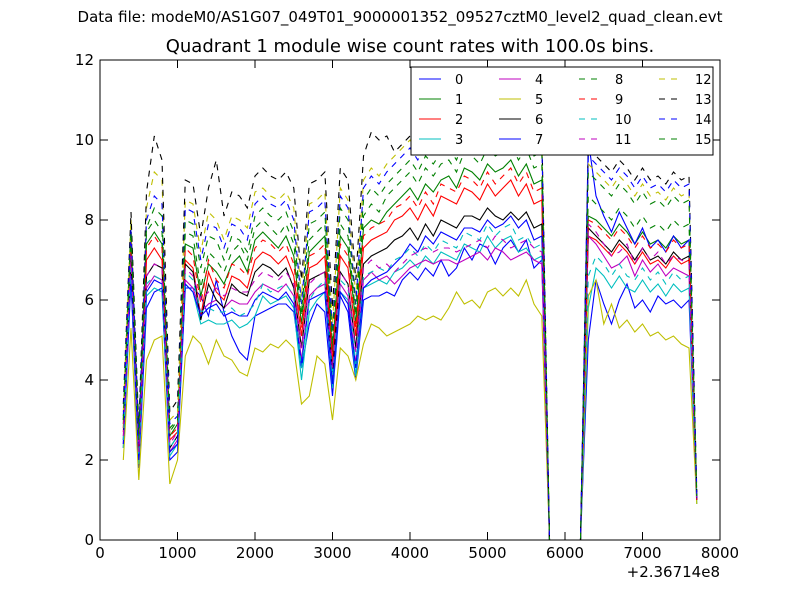  Describe the element at coordinates (84, 60) in the screenshot. I see `y-tick-label: 12` at that location.